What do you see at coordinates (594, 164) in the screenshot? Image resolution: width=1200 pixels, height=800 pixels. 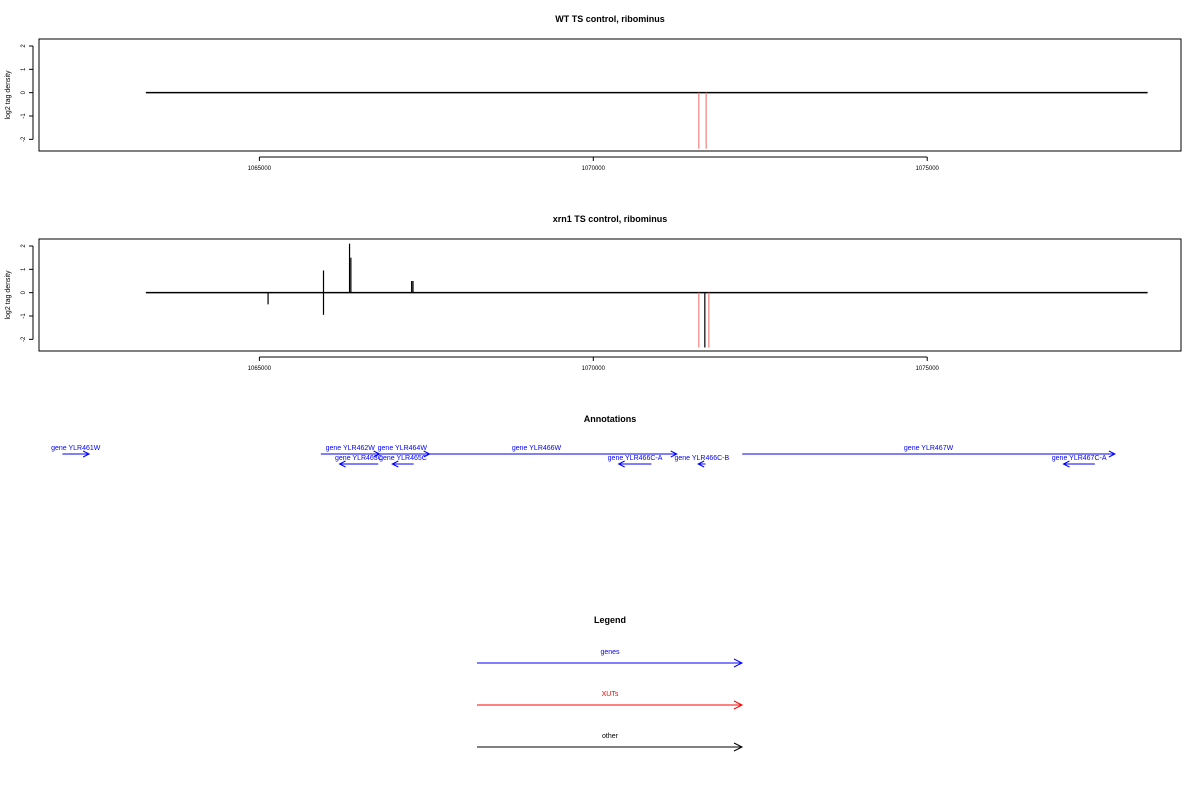 I see `wt-x-axis: 1065000 1070000 1075000` at bounding box center [594, 164].